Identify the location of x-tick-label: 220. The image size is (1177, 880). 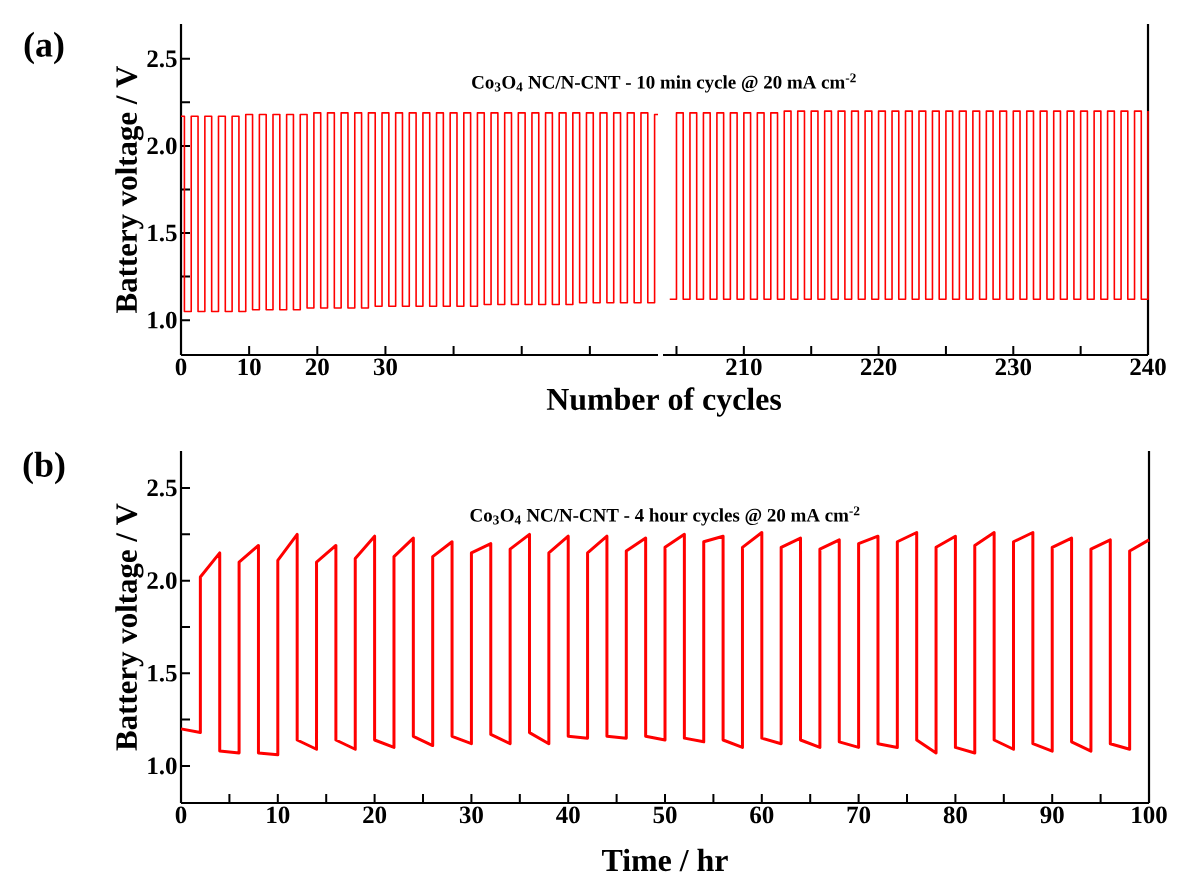
(878, 367).